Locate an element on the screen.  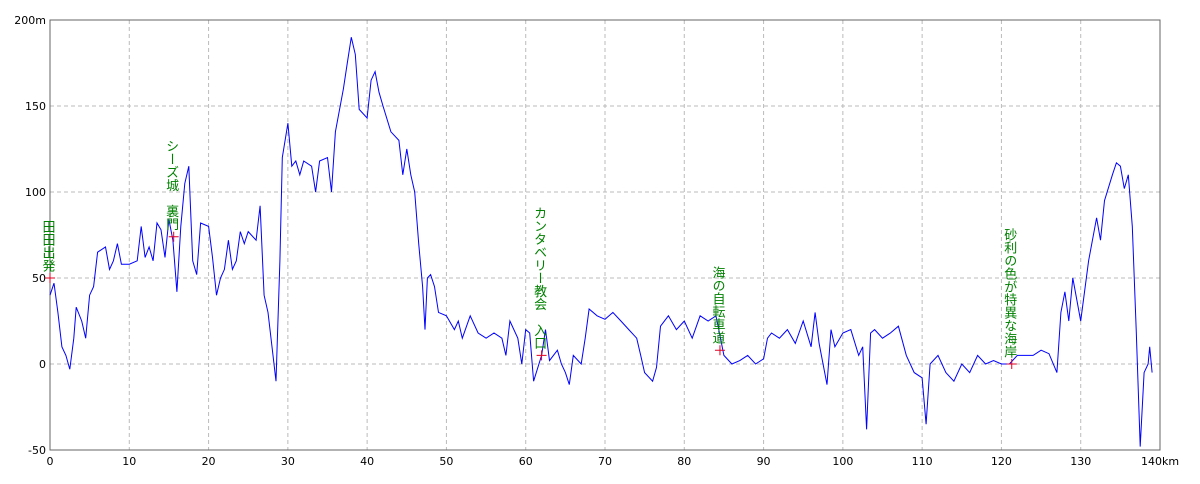
x-tick-label: 40 is located at coordinates (367, 461).